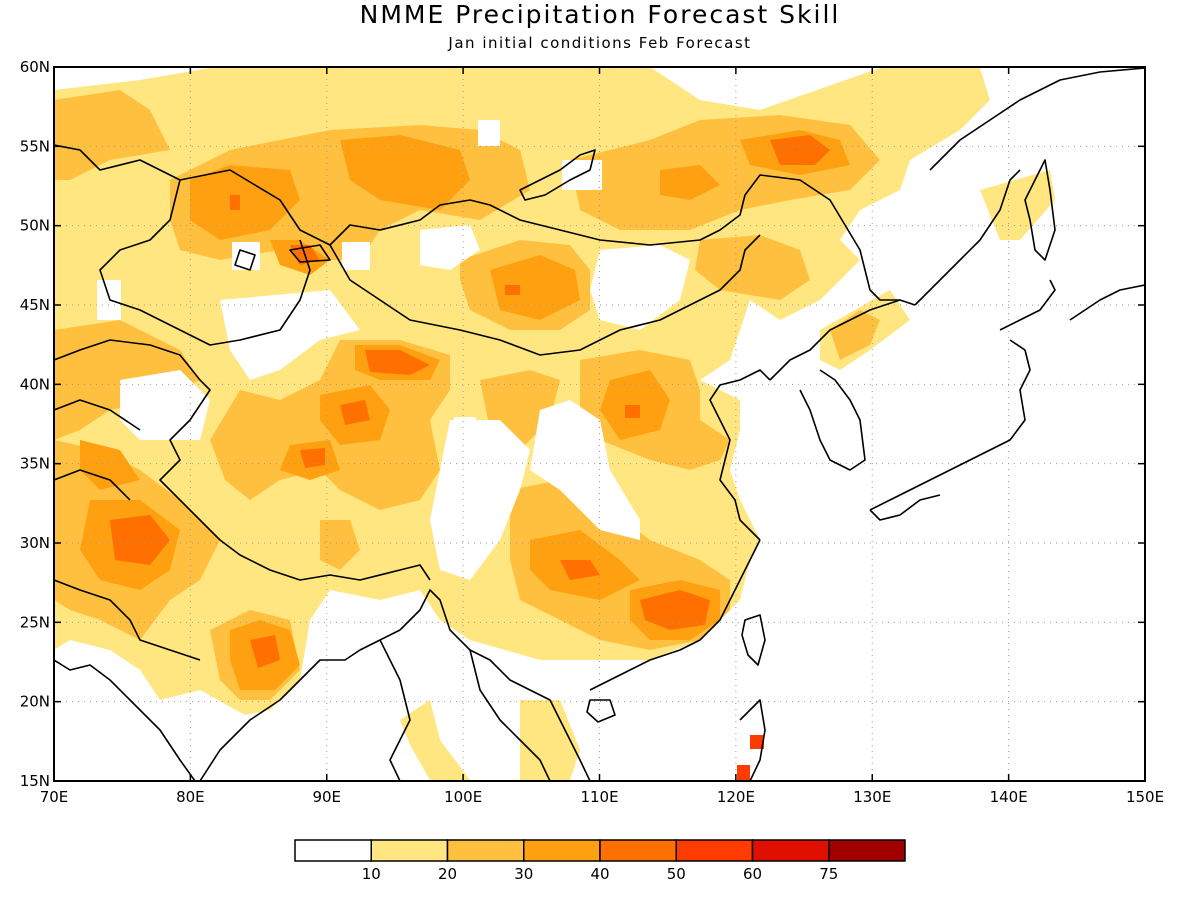 The image size is (1200, 900). I want to click on colorbar-label: 30, so click(523, 874).